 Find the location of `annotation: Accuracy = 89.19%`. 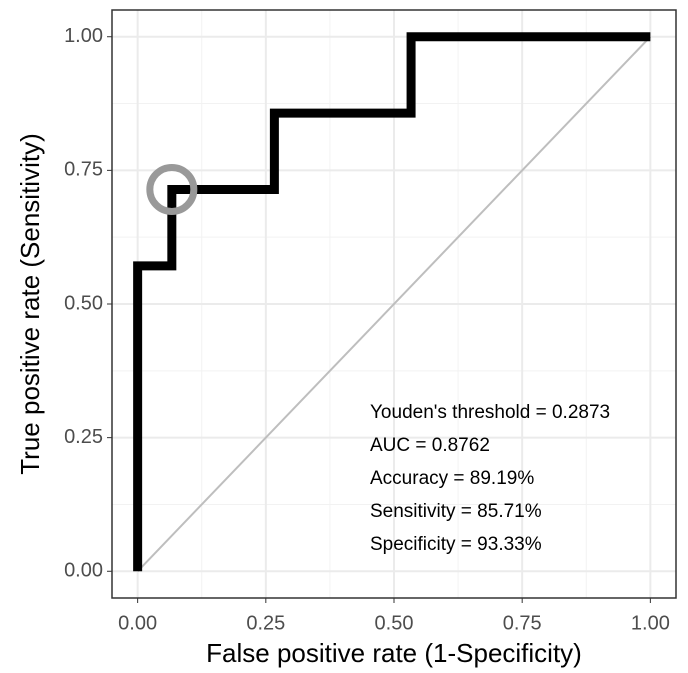

annotation: Accuracy = 89.19% is located at coordinates (452, 478).